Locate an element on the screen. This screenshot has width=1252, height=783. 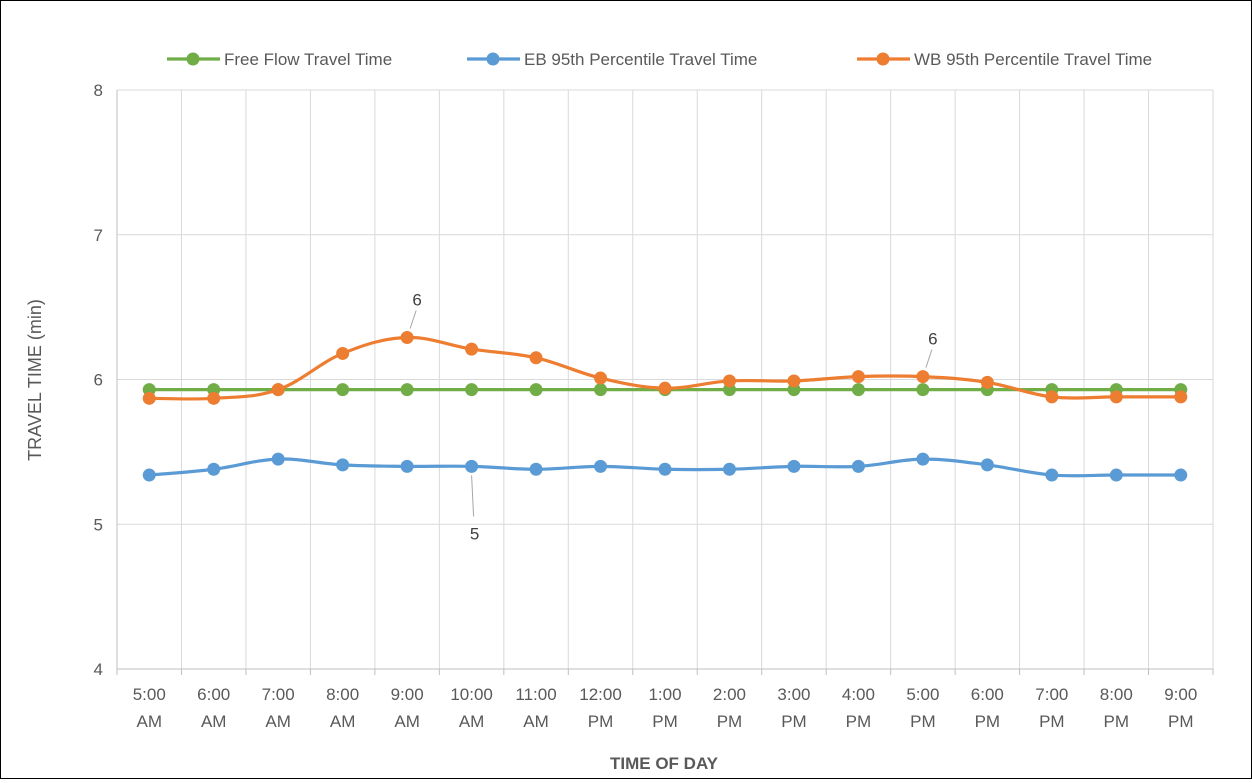
x-tick-label: 11:00 is located at coordinates (535, 694).